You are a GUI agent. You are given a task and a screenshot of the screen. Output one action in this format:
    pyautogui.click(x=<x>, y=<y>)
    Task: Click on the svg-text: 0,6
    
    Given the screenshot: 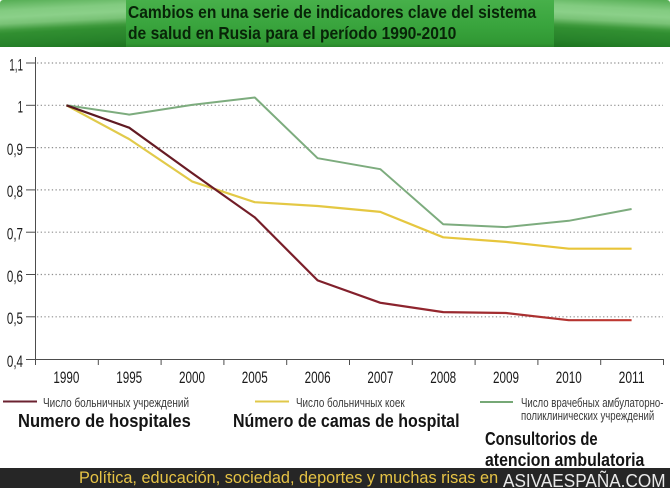 What is the action you would take?
    pyautogui.click(x=15, y=276)
    